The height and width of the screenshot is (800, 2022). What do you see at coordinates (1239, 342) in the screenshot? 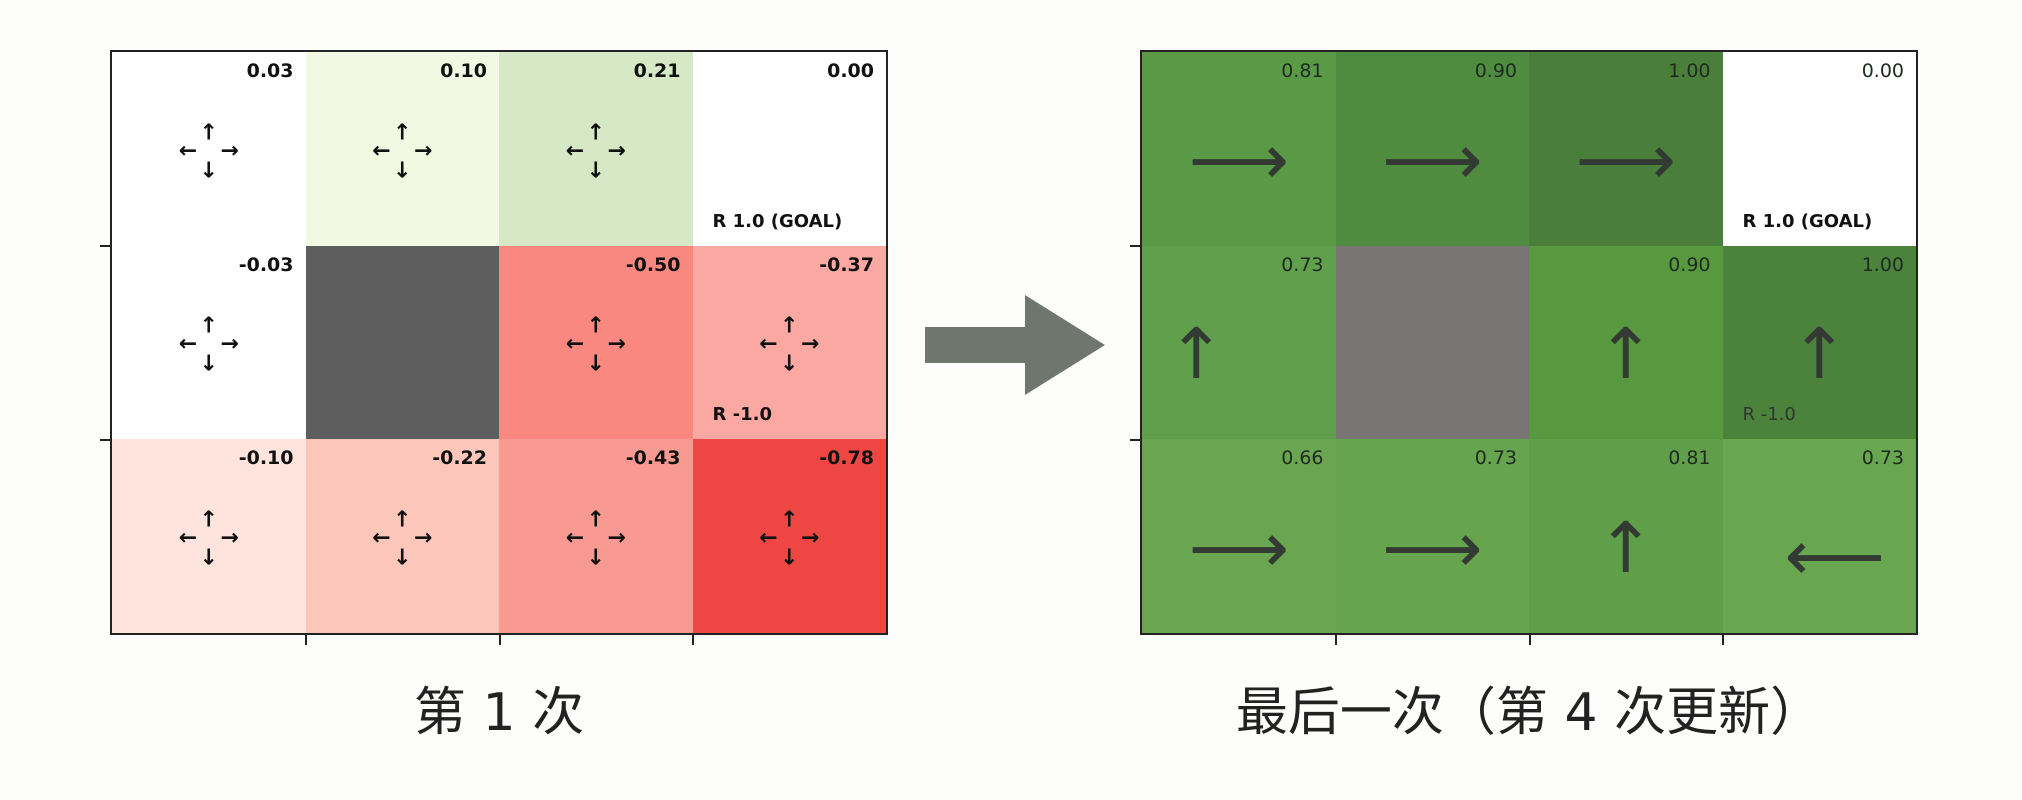
I see `grid-cell: 0.73 ↑` at bounding box center [1239, 342].